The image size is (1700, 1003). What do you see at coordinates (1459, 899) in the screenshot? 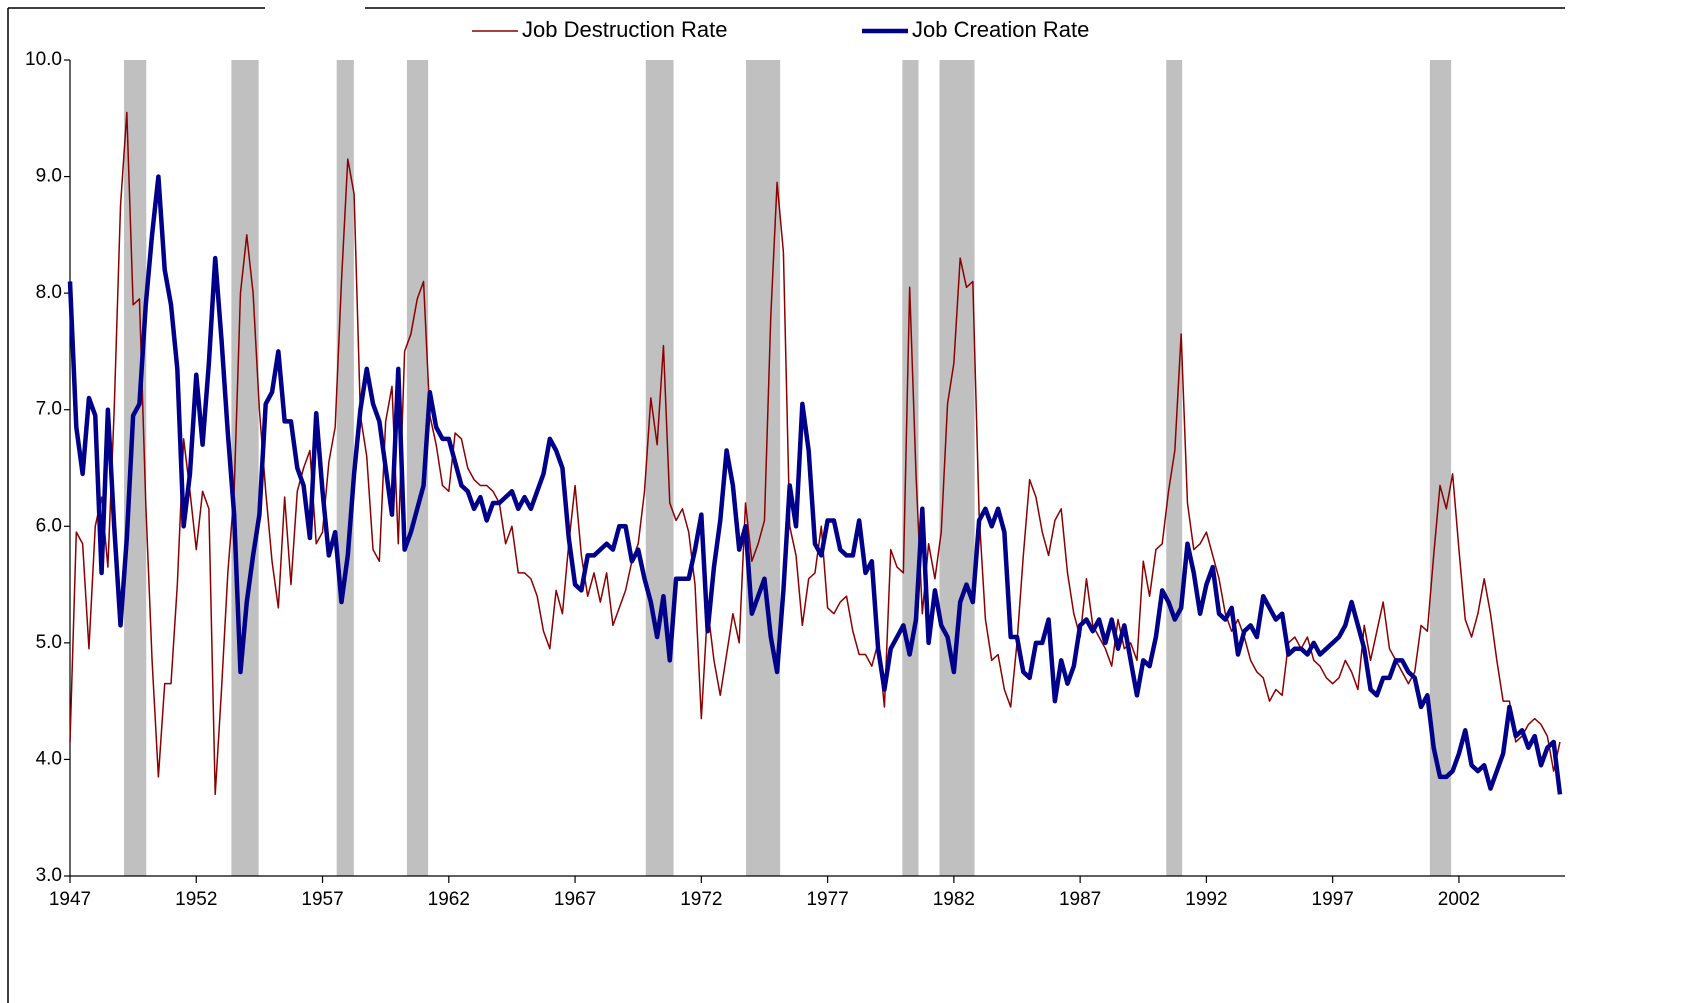
I see `x-tick-label: 2002` at bounding box center [1459, 899].